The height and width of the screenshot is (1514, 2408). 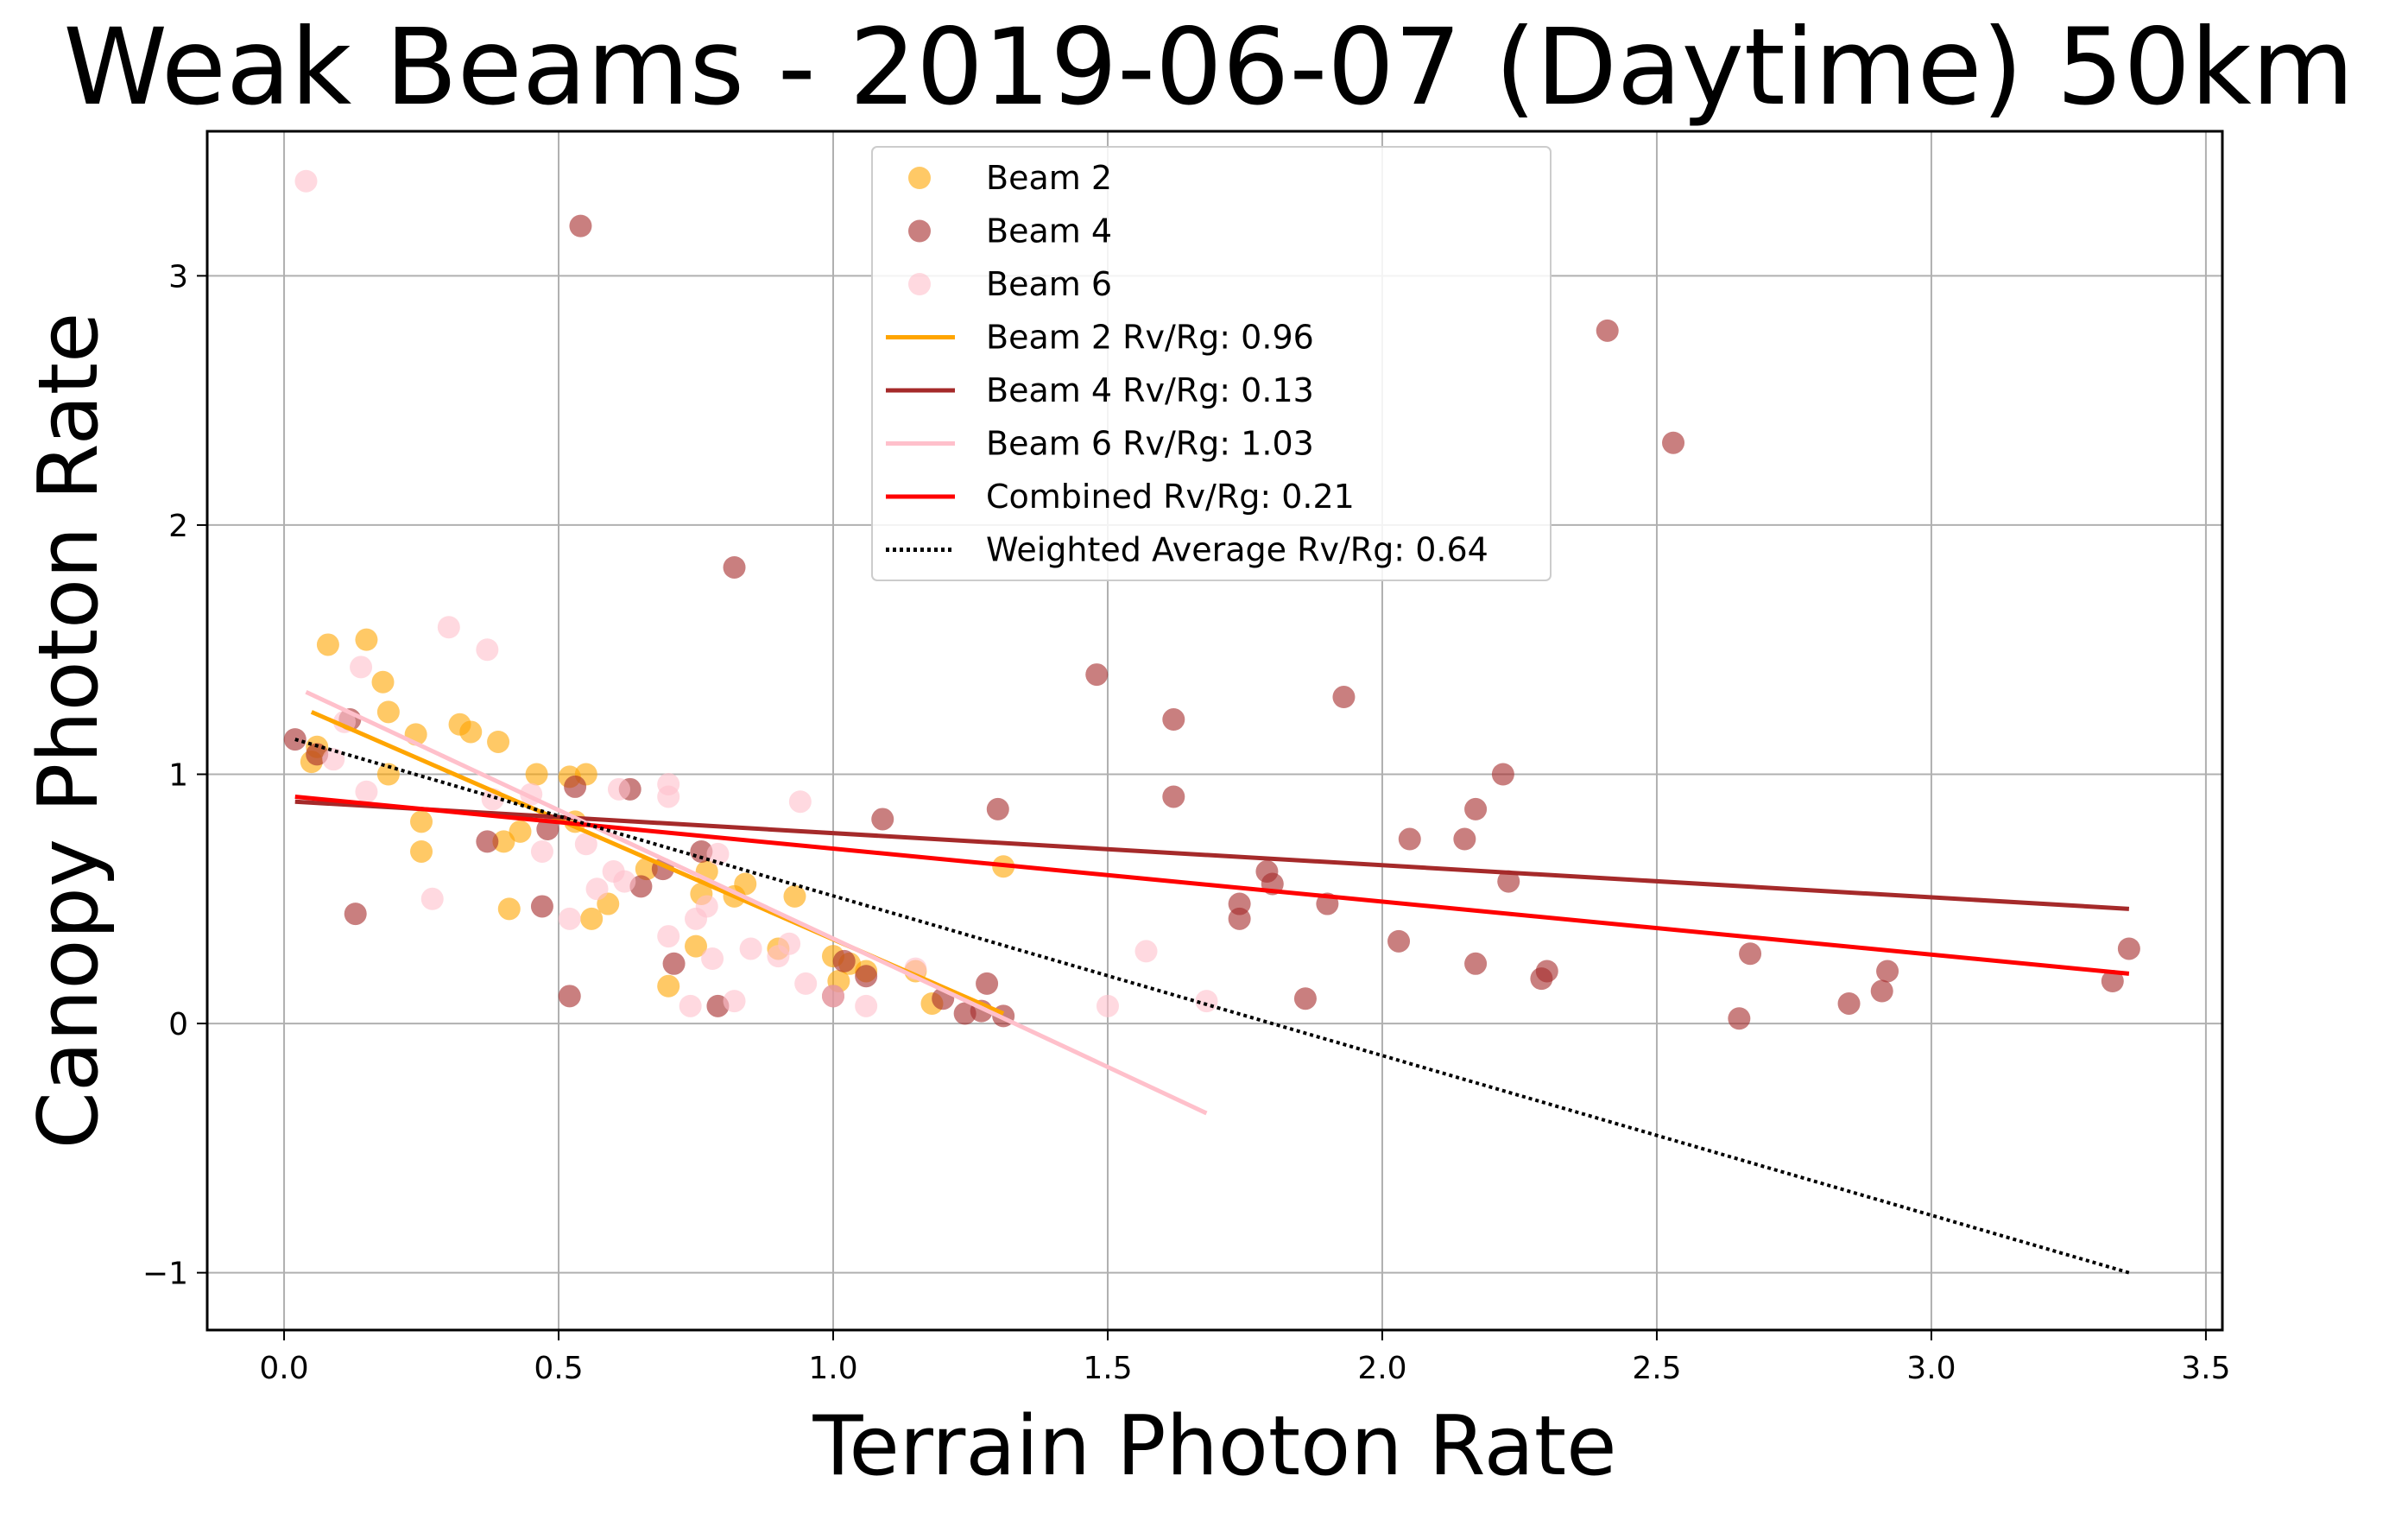 I want to click on x-tick-label: 0.5, so click(x=558, y=1368).